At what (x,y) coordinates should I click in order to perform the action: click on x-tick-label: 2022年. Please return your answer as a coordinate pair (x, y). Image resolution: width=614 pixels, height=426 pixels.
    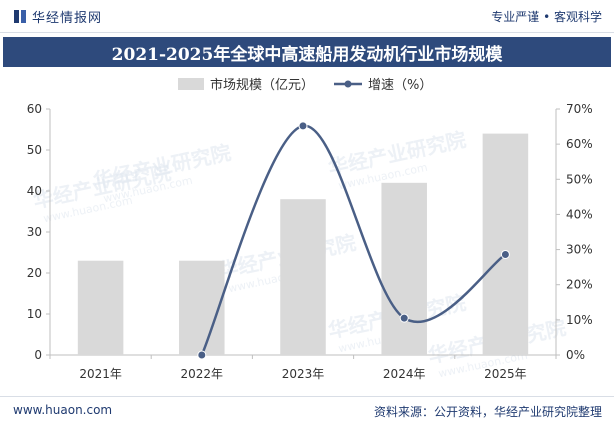
    Looking at the image, I should click on (202, 374).